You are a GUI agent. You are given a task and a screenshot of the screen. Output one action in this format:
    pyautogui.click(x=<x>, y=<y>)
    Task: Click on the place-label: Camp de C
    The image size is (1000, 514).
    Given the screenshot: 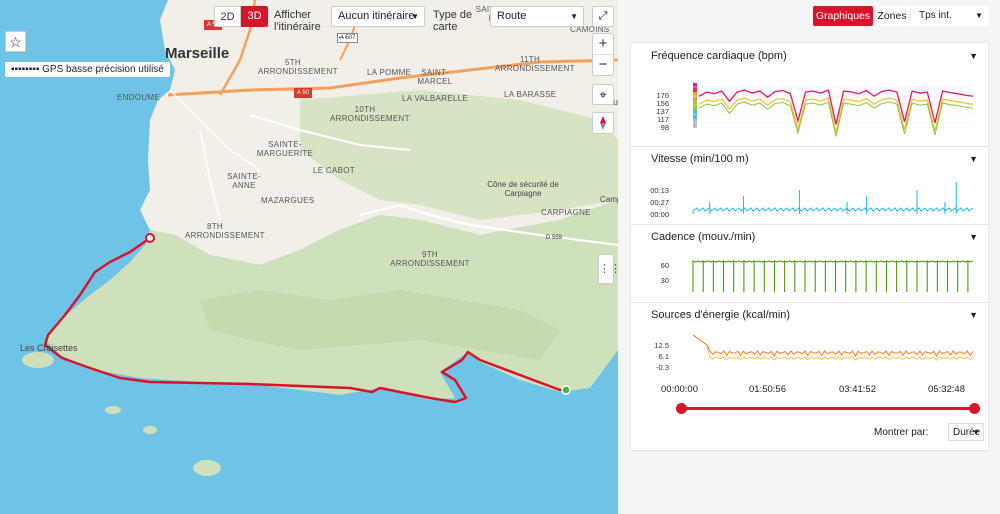 What is the action you would take?
    pyautogui.click(x=609, y=199)
    